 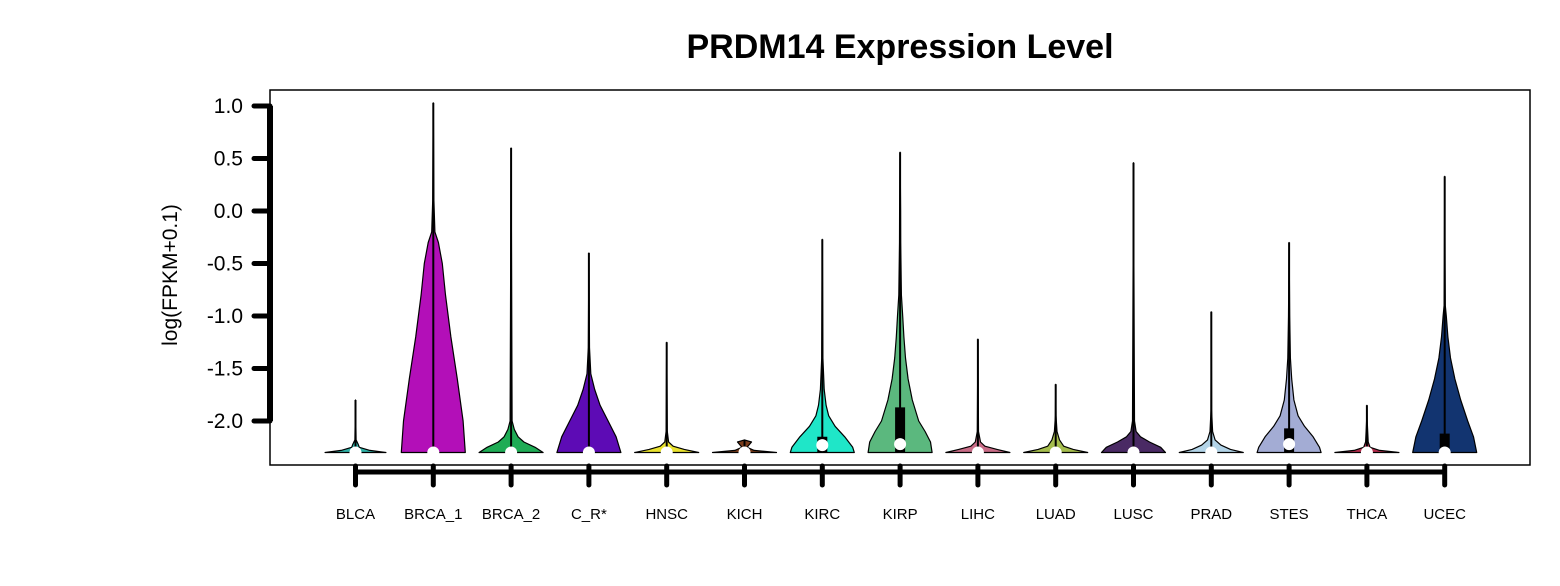 I want to click on x-tick-label: BRCA_2, so click(x=511, y=514).